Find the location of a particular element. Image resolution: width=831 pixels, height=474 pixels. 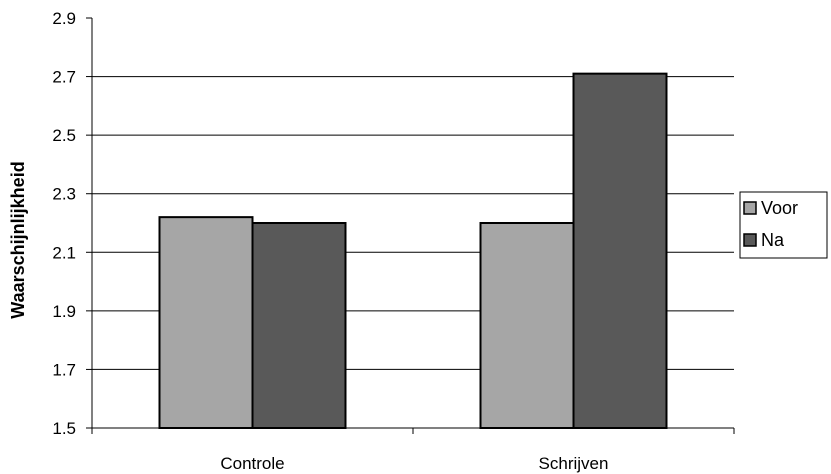

legend-box is located at coordinates (783, 225).